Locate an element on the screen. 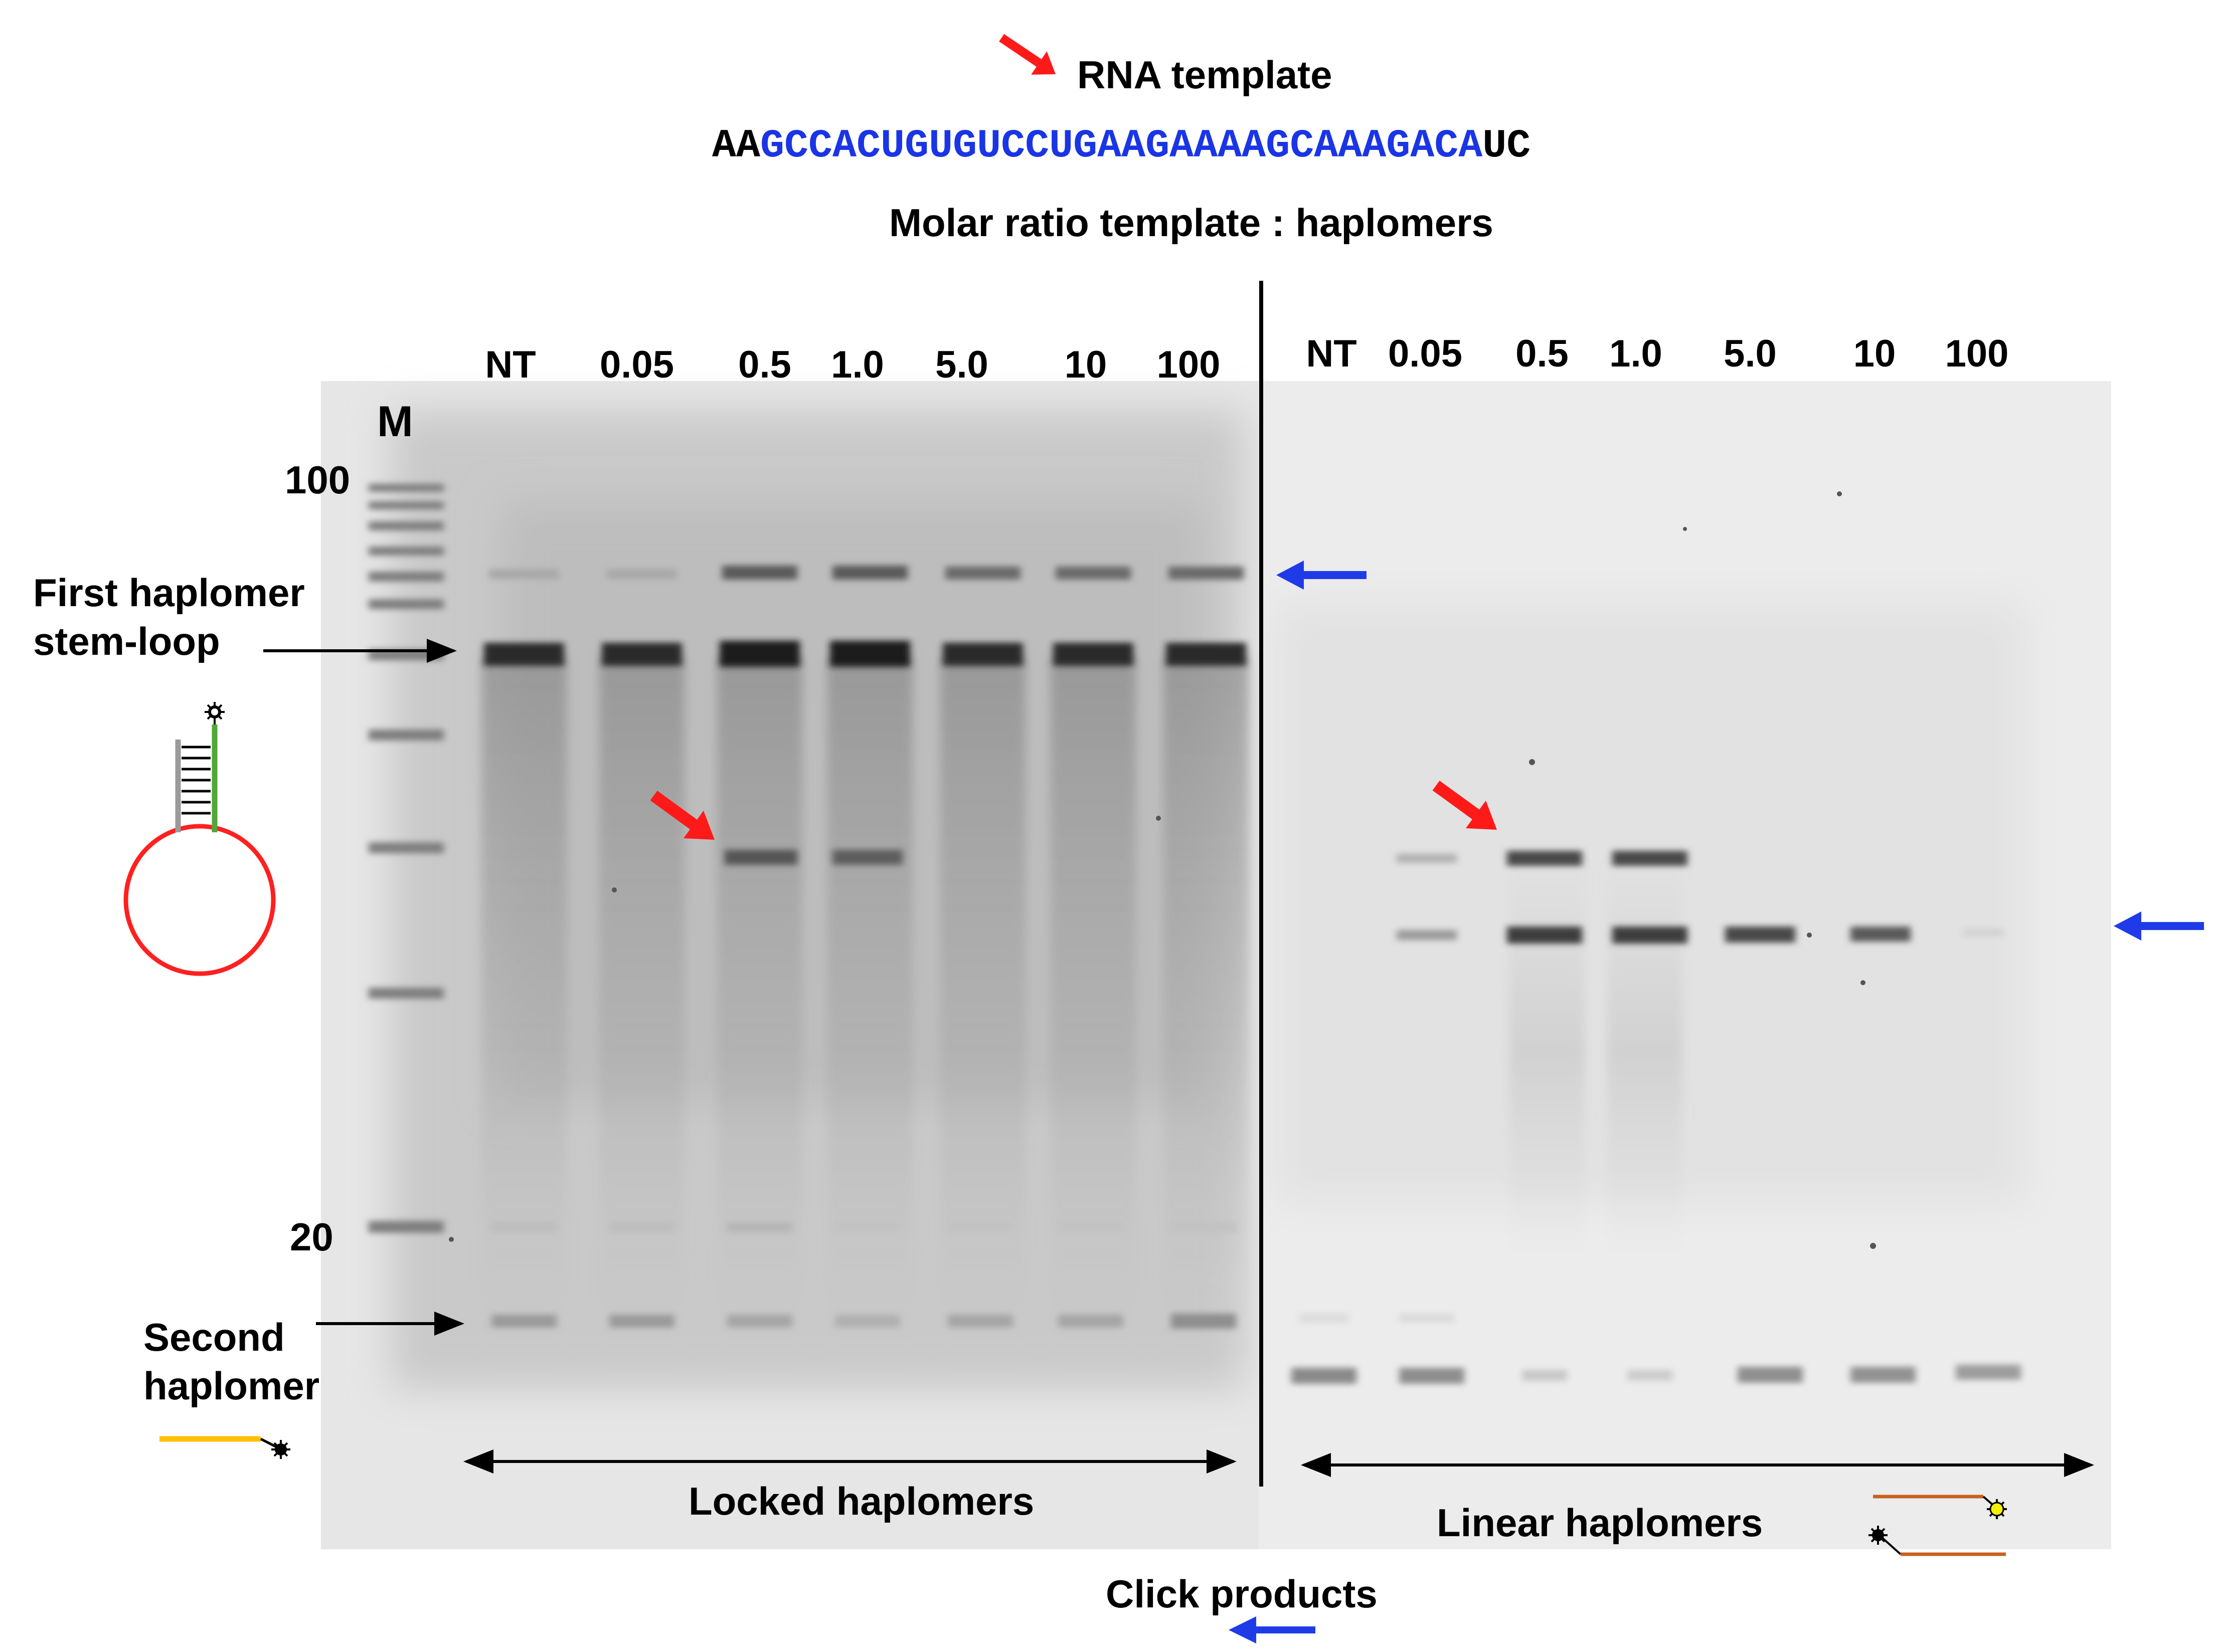 The width and height of the screenshot is (2213, 1652). second-haplomer-schematic is located at coordinates (224, 1447).